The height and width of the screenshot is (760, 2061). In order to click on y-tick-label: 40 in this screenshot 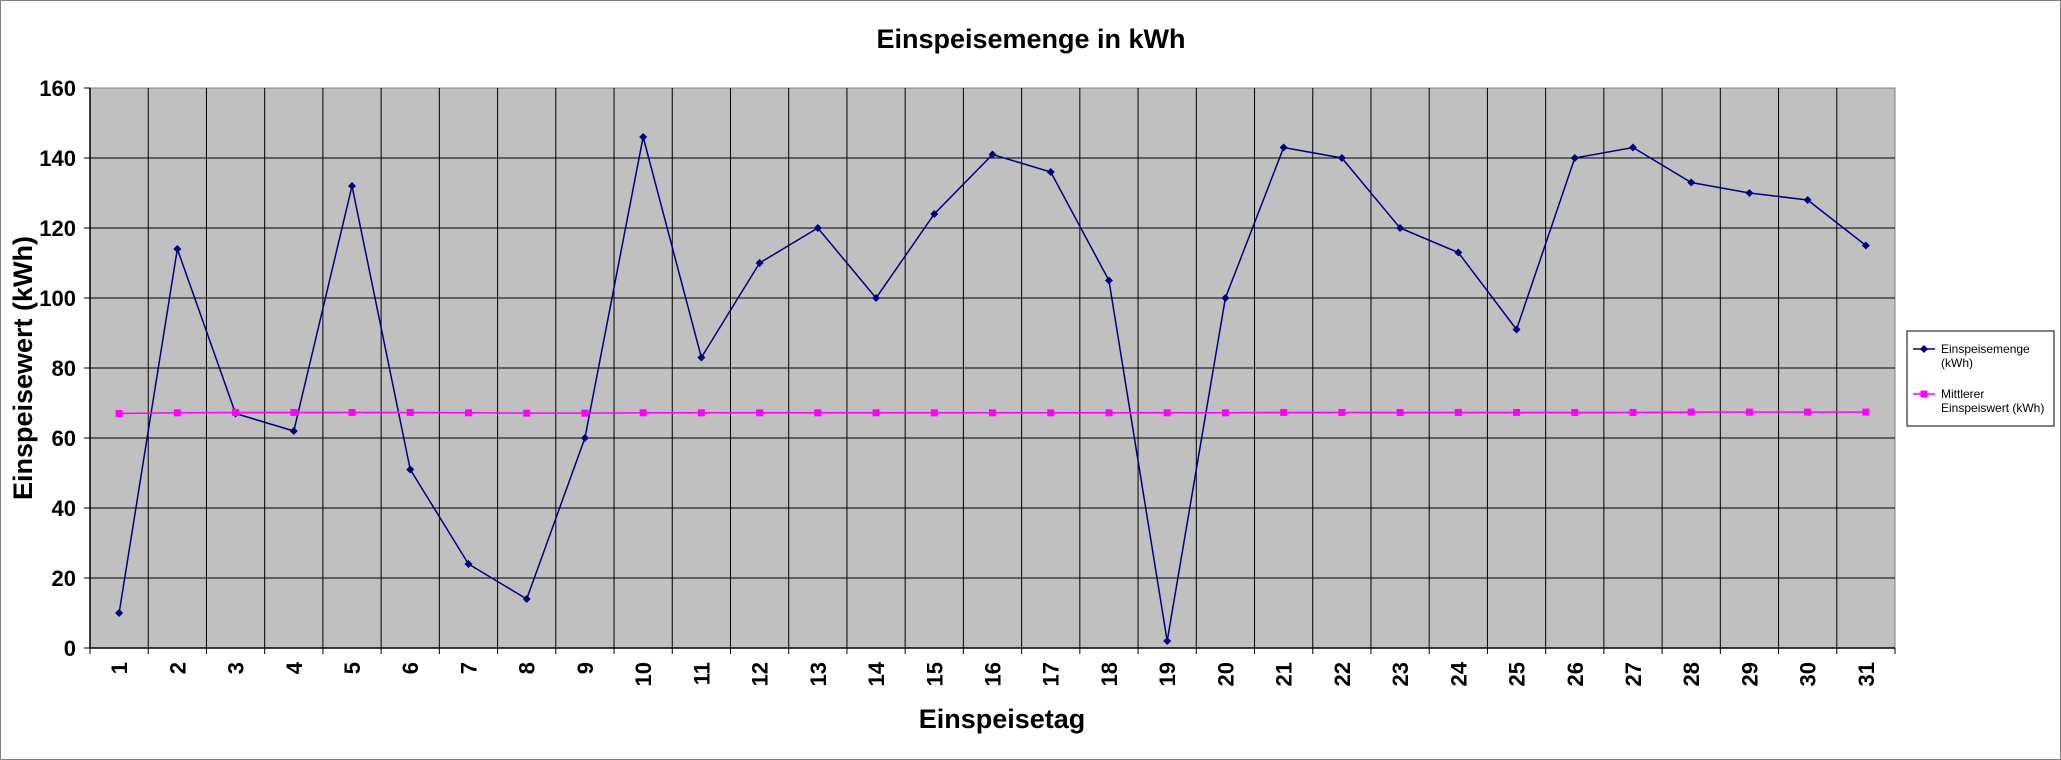, I will do `click(64, 508)`.